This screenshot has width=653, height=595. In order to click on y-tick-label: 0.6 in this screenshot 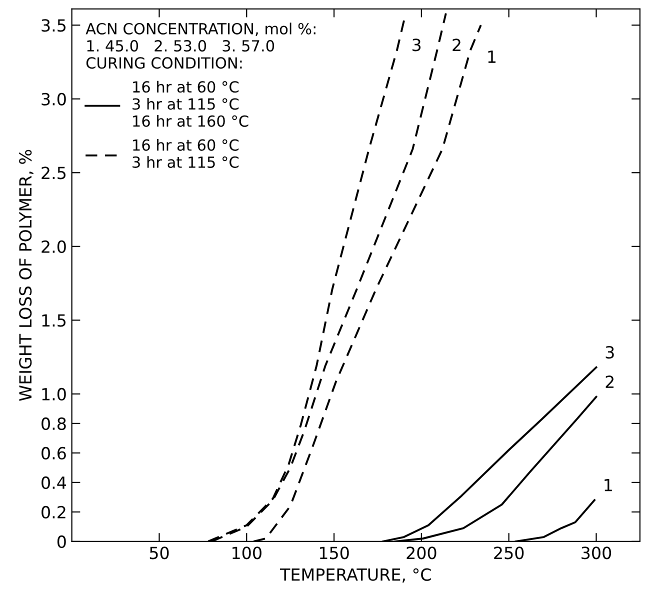, I will do `click(54, 453)`.